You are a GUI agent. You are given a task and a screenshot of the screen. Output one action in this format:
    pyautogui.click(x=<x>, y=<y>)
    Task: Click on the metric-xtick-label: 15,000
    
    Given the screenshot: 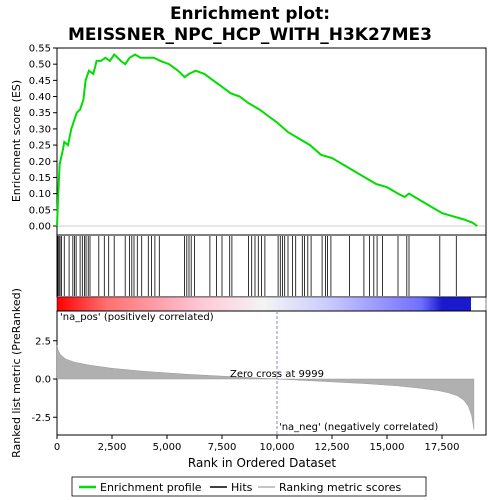 What is the action you would take?
    pyautogui.click(x=387, y=447)
    